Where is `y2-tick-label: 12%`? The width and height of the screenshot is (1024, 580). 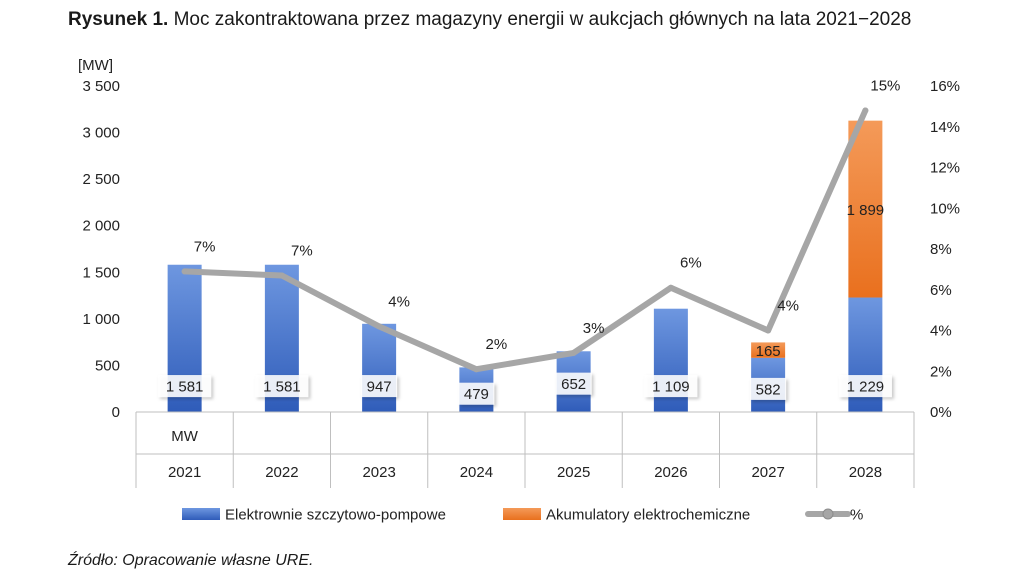
y2-tick-label: 12% is located at coordinates (945, 168).